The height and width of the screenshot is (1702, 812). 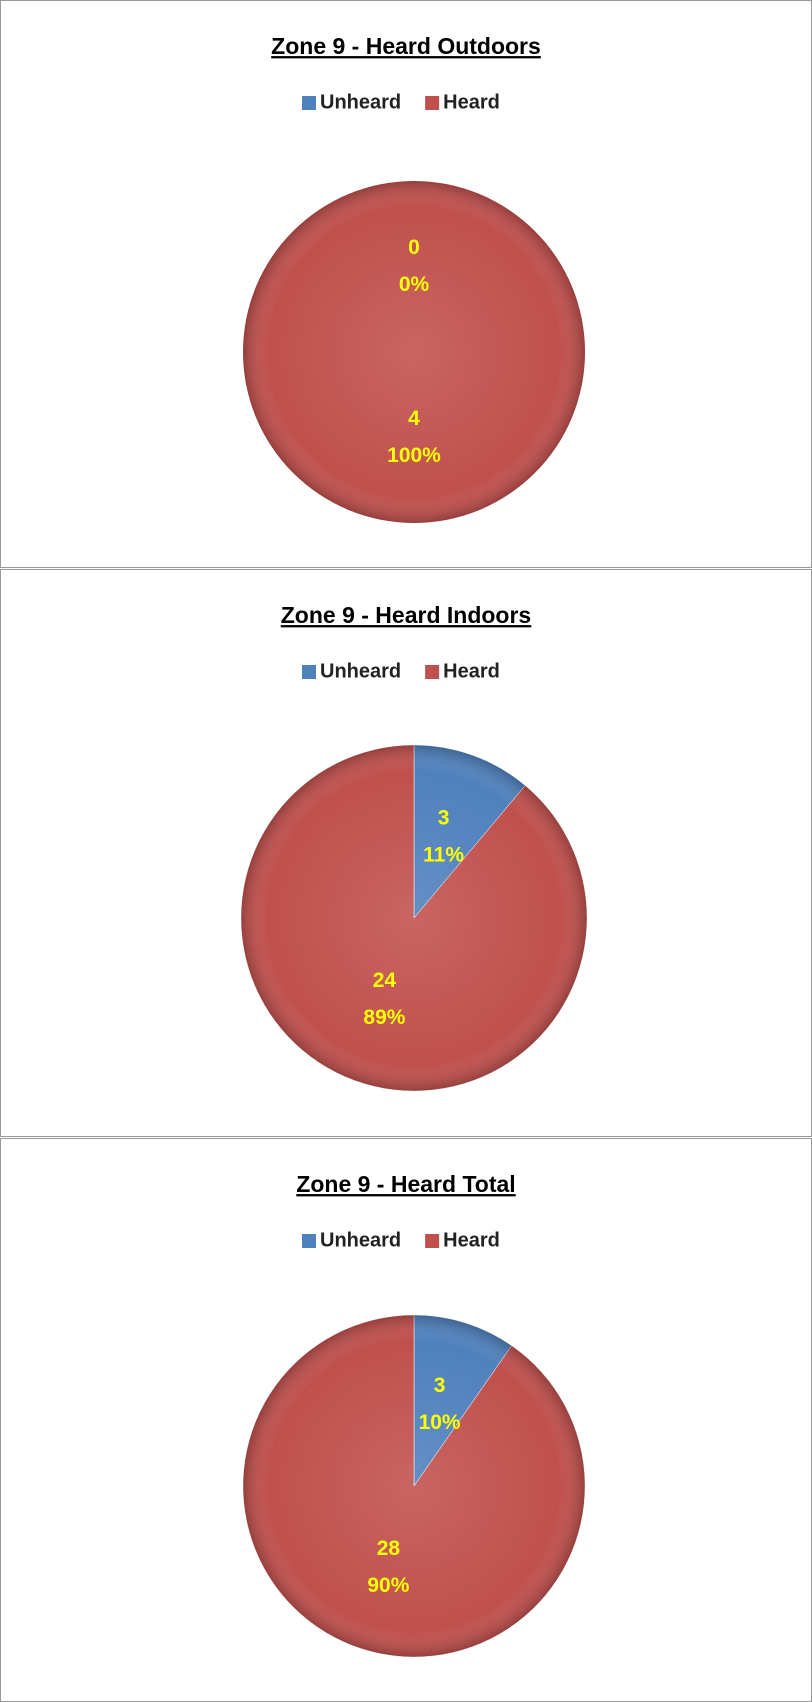 What do you see at coordinates (405, 1184) in the screenshot?
I see `chart-title: Zone 9 - Heard Total` at bounding box center [405, 1184].